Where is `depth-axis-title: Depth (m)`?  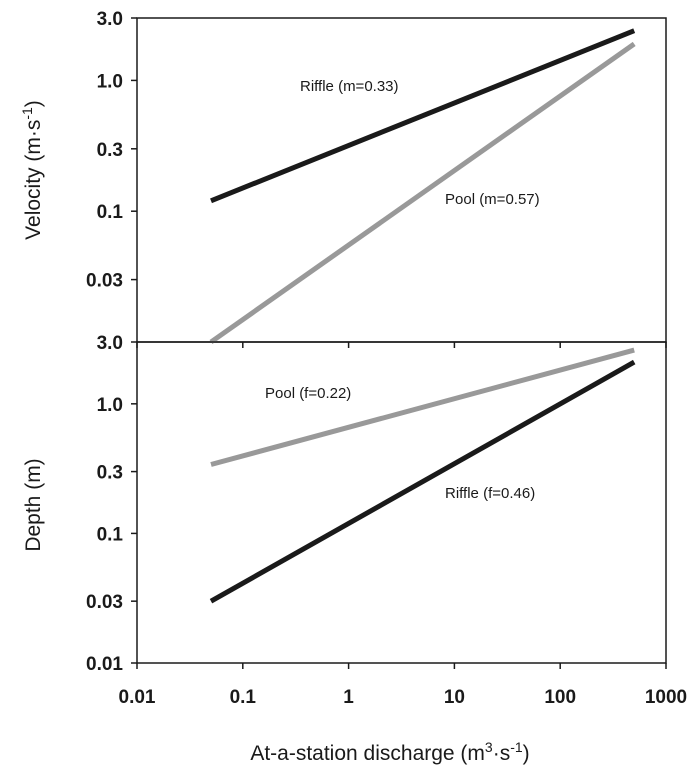 depth-axis-title: Depth (m) is located at coordinates (33, 504).